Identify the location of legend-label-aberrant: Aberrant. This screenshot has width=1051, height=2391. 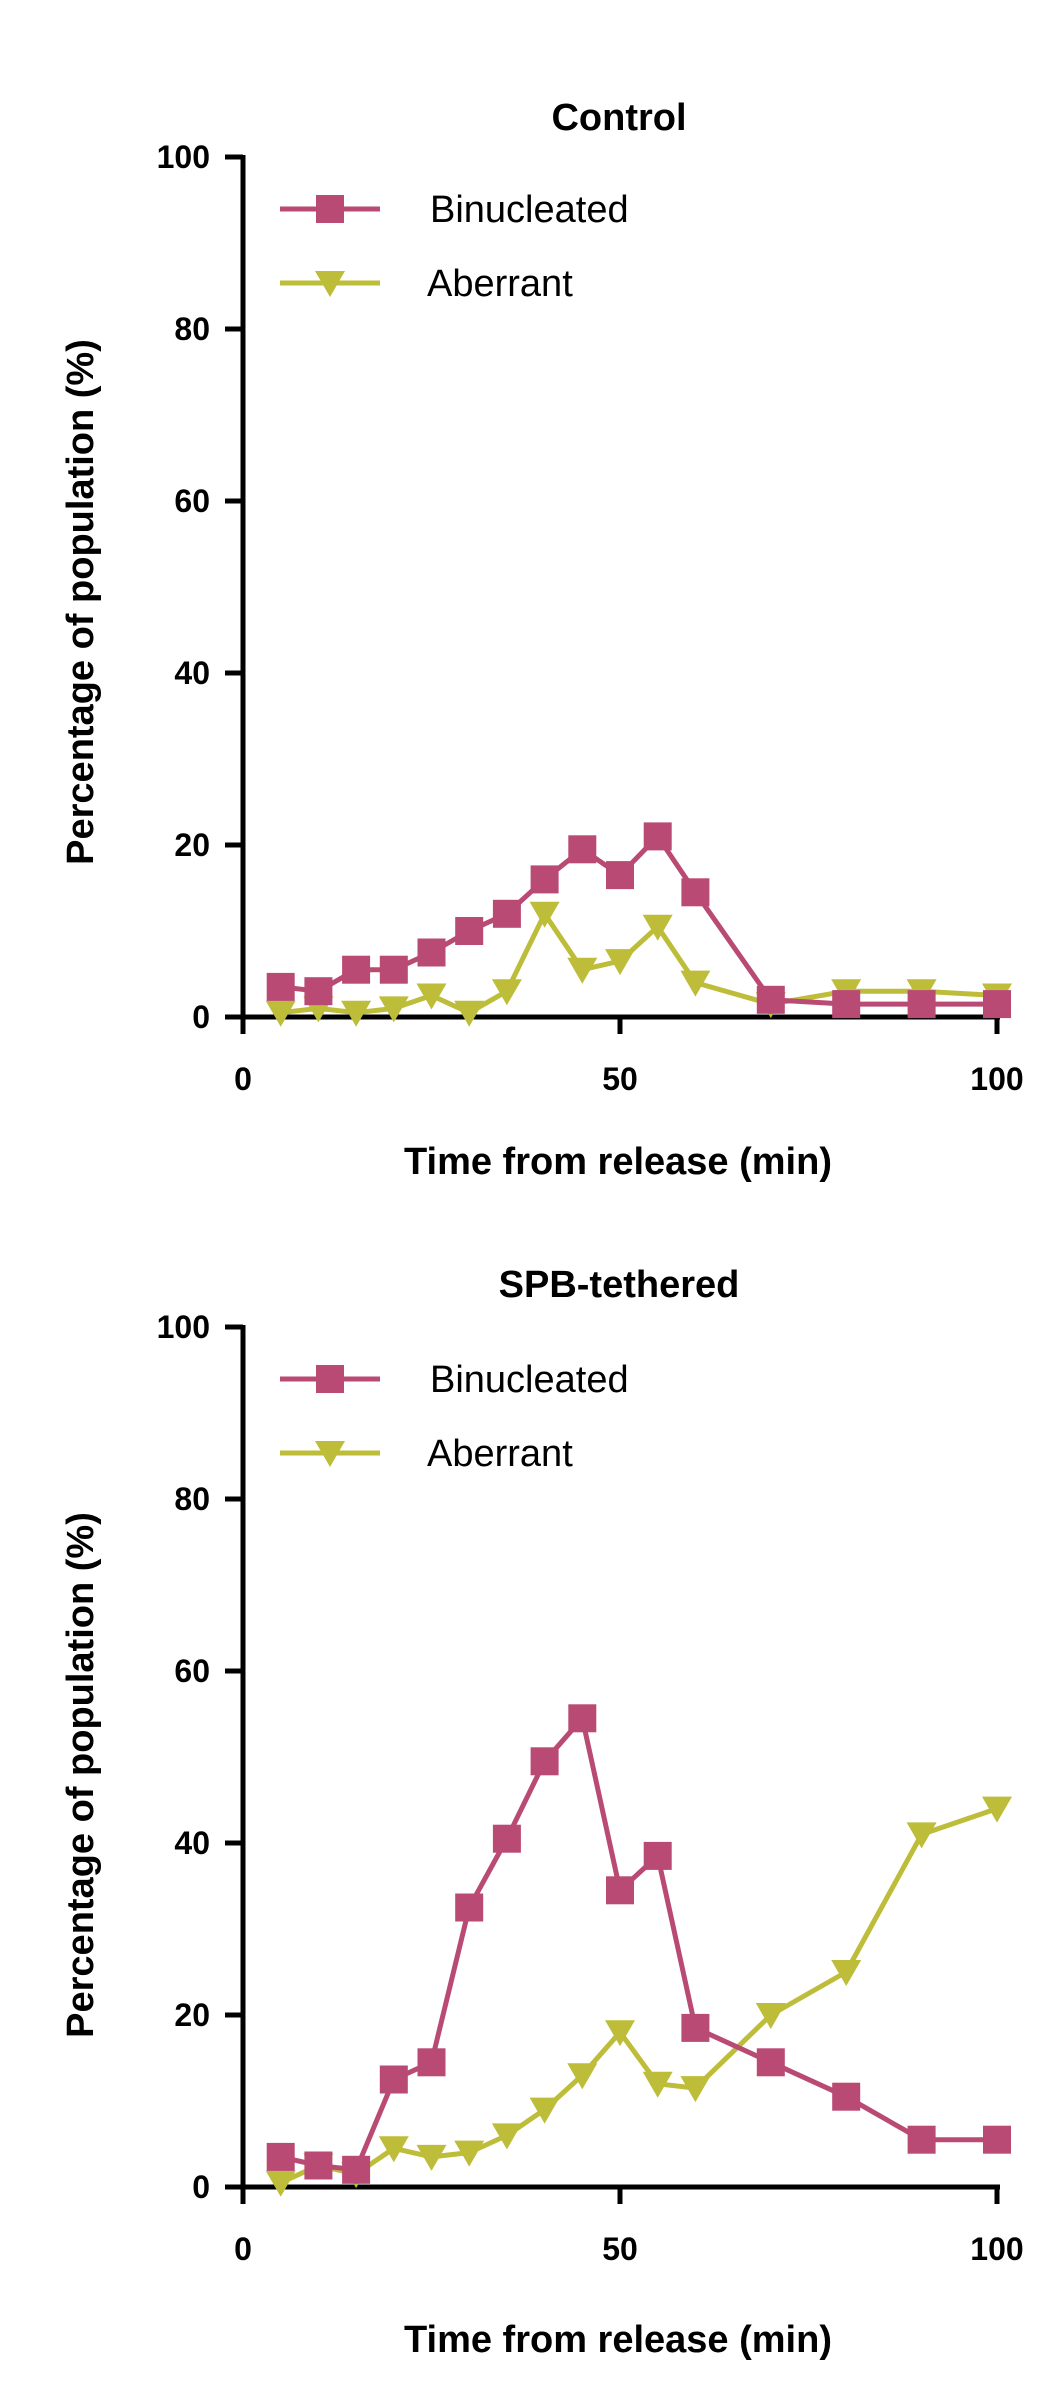
(500, 1454).